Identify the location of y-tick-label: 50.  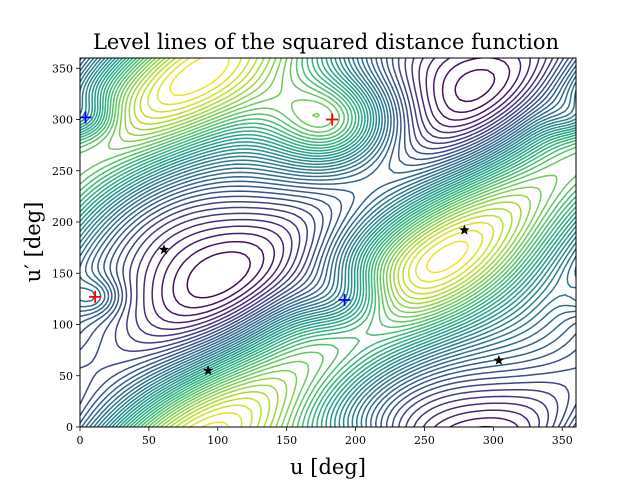
(66, 376).